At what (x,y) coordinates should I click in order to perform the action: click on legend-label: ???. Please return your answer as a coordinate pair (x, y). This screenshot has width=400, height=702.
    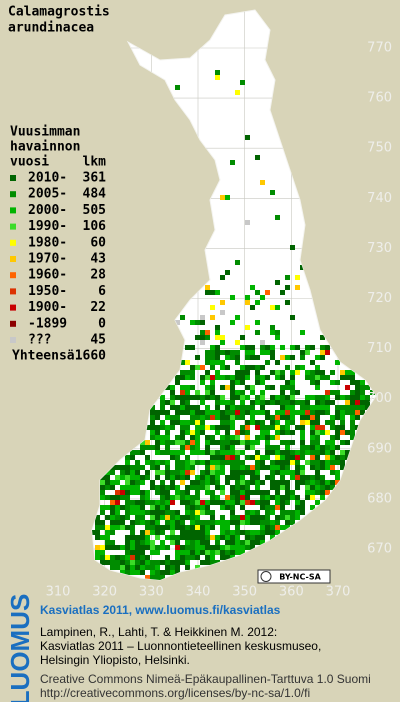
    Looking at the image, I should click on (39, 340).